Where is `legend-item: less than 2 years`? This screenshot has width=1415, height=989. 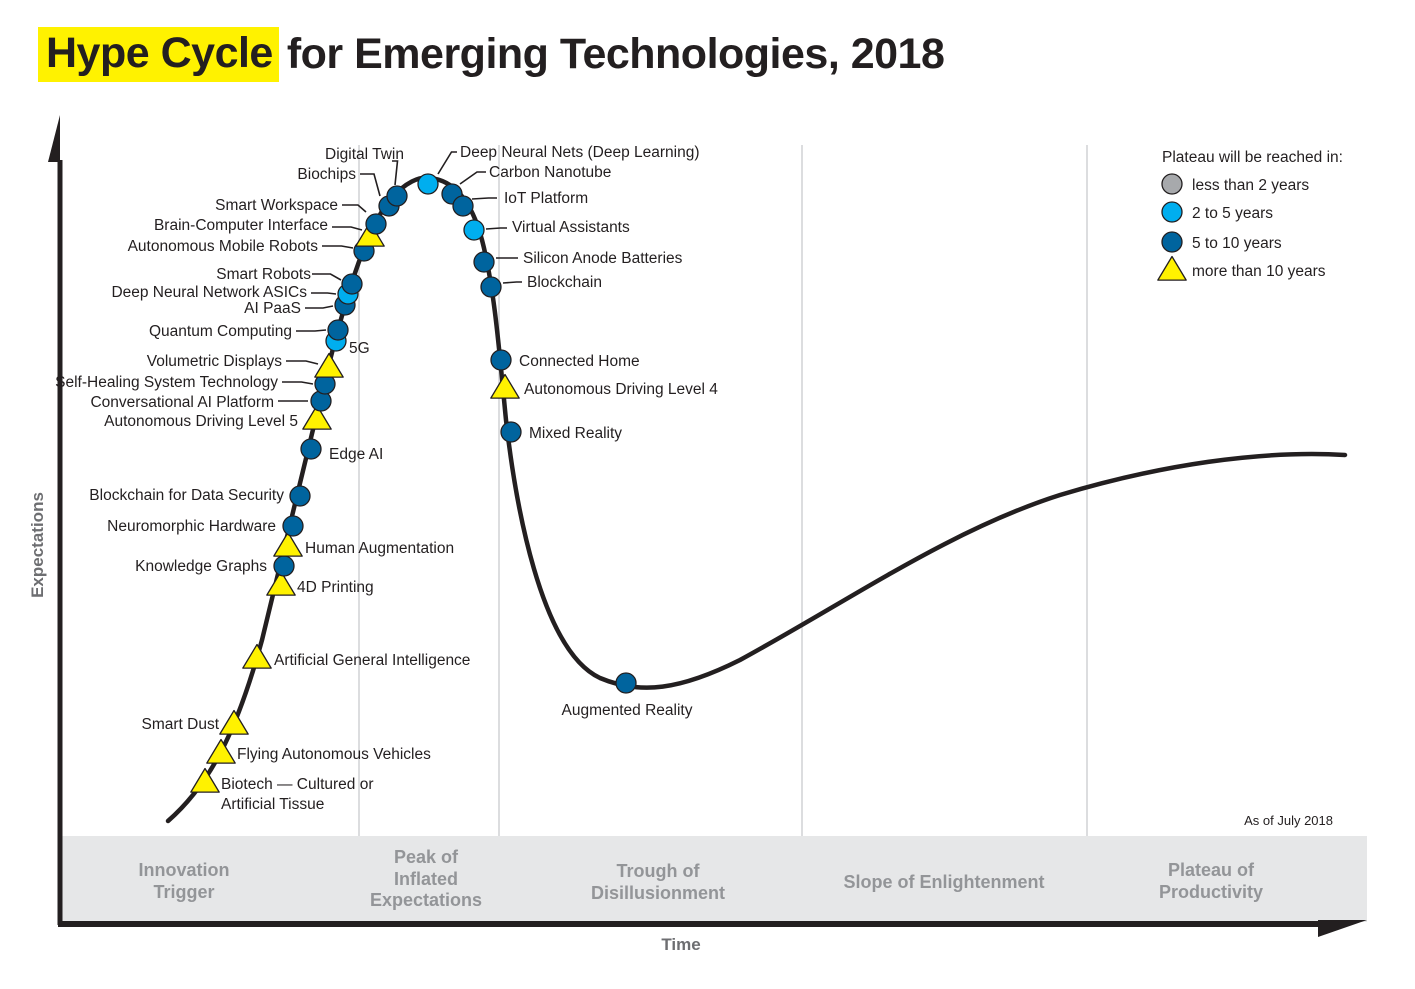
legend-item: less than 2 years is located at coordinates (1235, 184).